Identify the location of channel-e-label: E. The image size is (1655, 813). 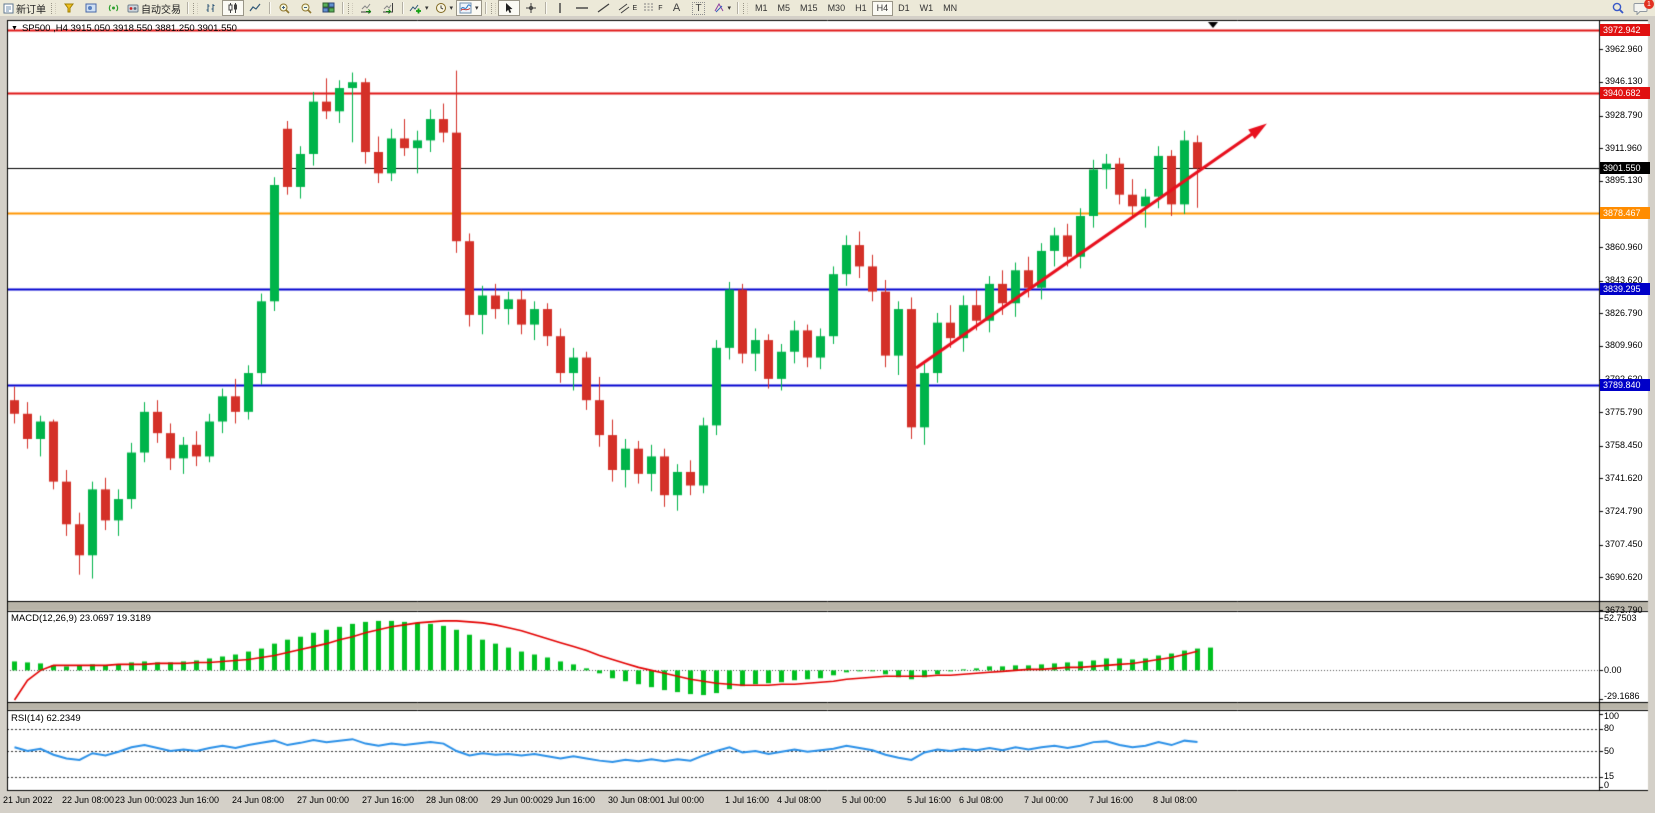
(635, 8).